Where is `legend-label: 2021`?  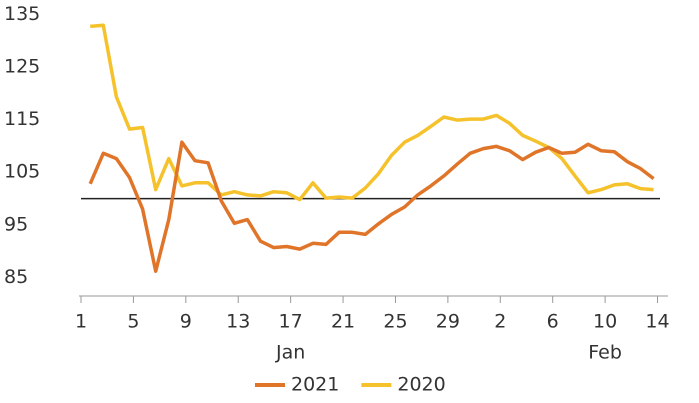 legend-label: 2021 is located at coordinates (315, 385).